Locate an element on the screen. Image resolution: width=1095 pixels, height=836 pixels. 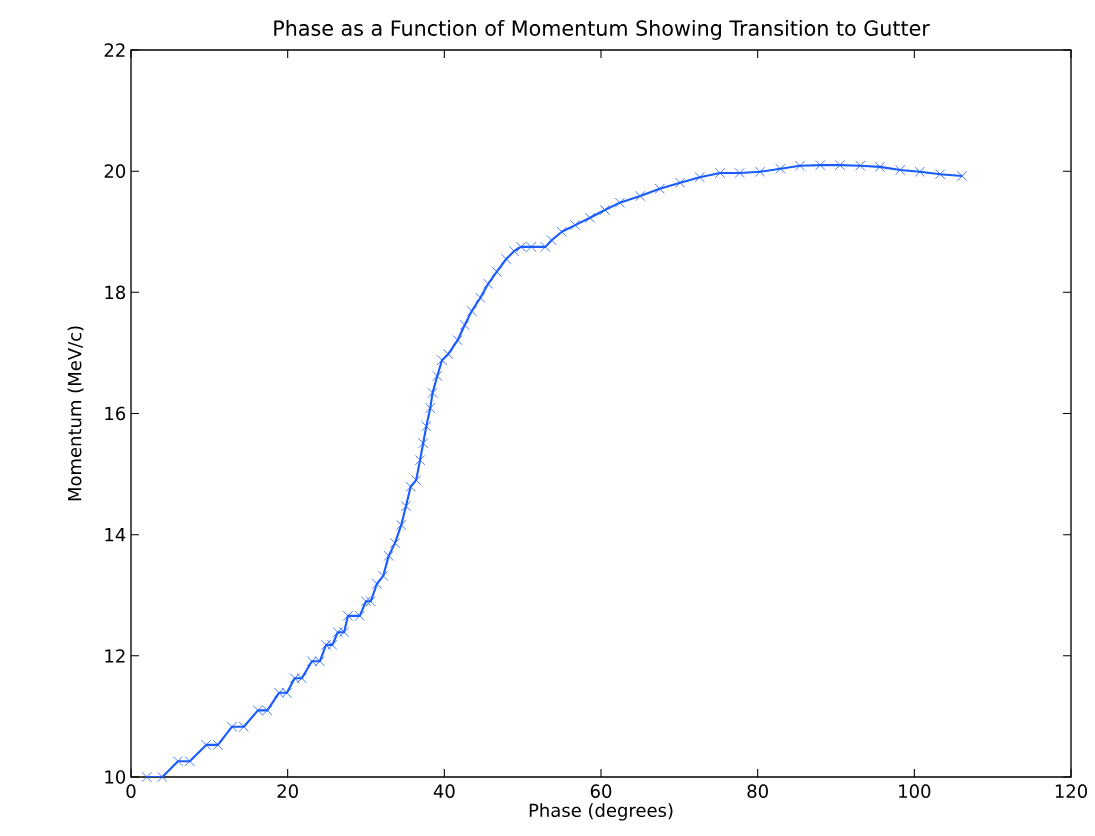
y-tick-label: 18 is located at coordinates (115, 292).